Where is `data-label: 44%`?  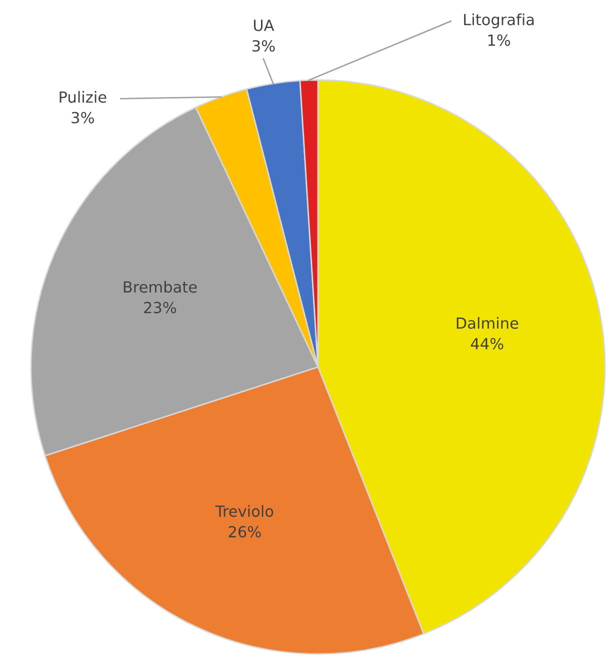
data-label: 44% is located at coordinates (487, 344).